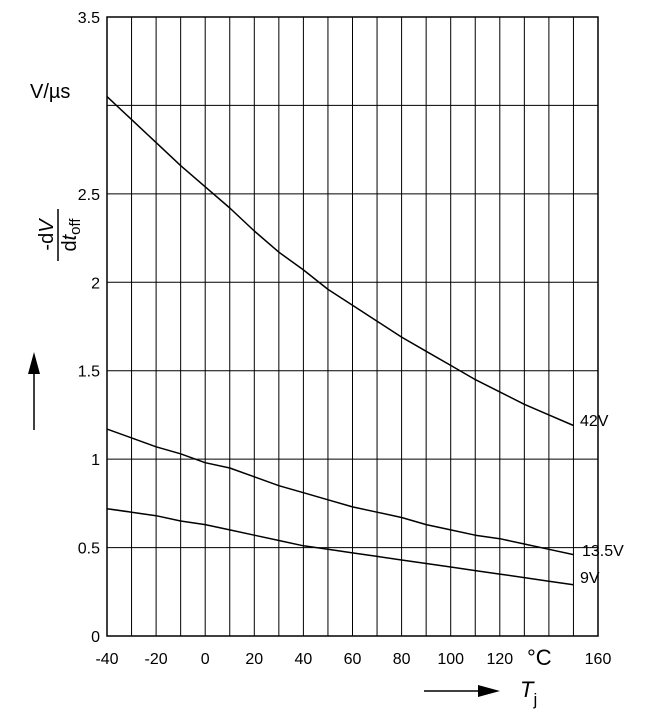 Image resolution: width=647 pixels, height=713 pixels. Describe the element at coordinates (50, 92) in the screenshot. I see `y-axis-unit: V/µs` at that location.